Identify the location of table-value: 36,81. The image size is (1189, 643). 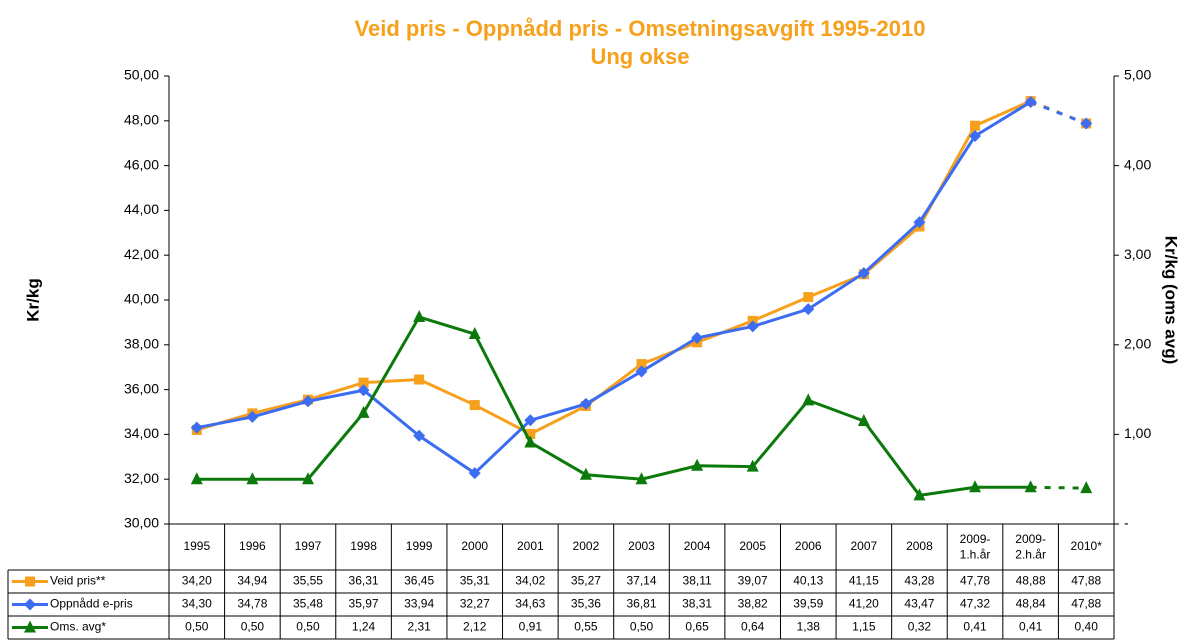
(641, 604).